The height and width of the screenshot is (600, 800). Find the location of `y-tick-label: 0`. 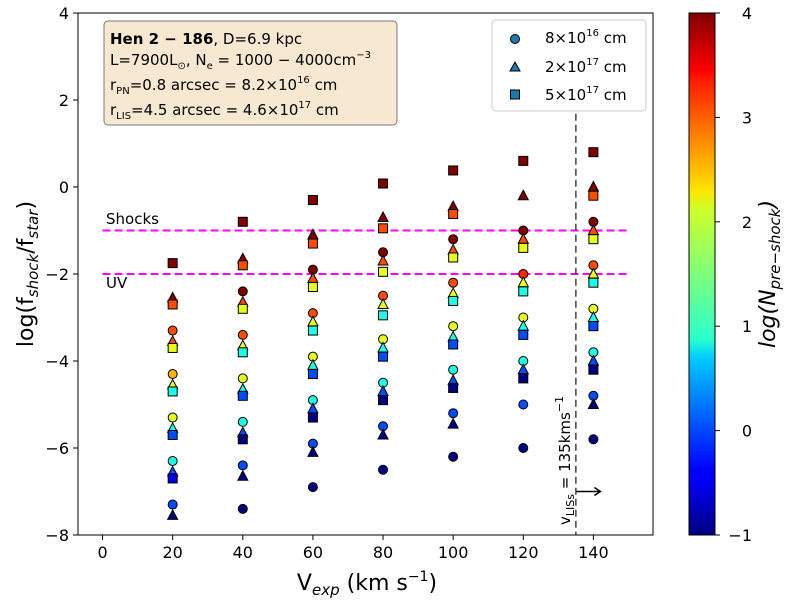

y-tick-label: 0 is located at coordinates (64, 187).